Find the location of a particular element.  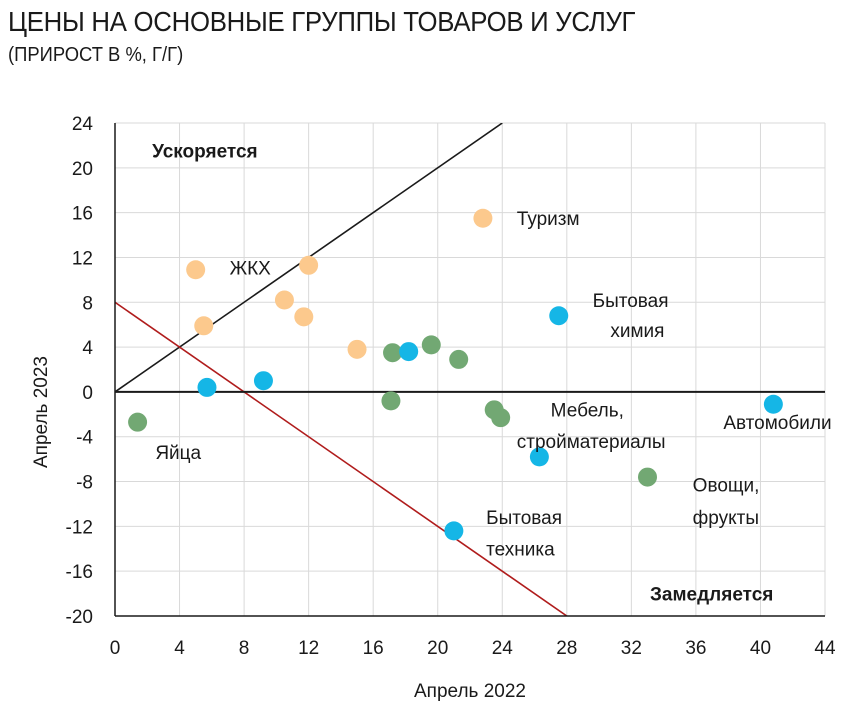

point-annotation: Мебель, is located at coordinates (587, 411).